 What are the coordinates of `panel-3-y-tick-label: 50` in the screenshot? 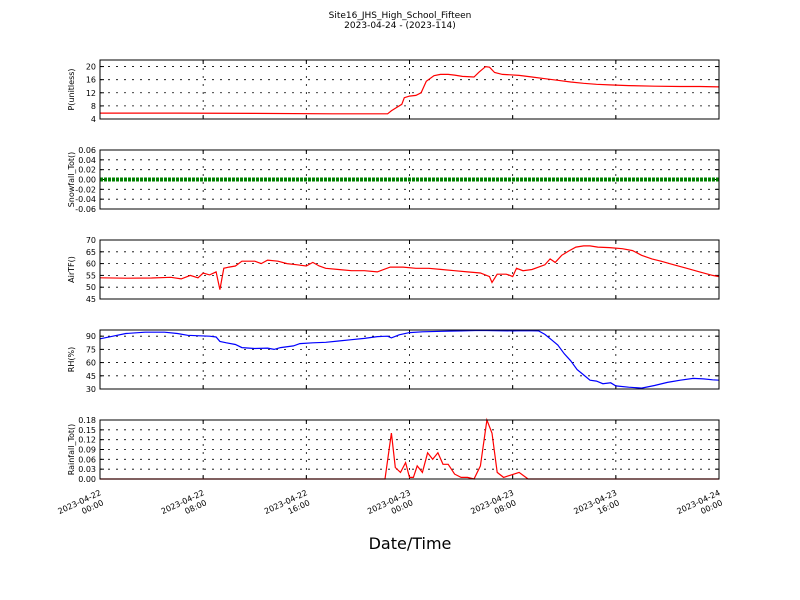 It's located at (91, 287).